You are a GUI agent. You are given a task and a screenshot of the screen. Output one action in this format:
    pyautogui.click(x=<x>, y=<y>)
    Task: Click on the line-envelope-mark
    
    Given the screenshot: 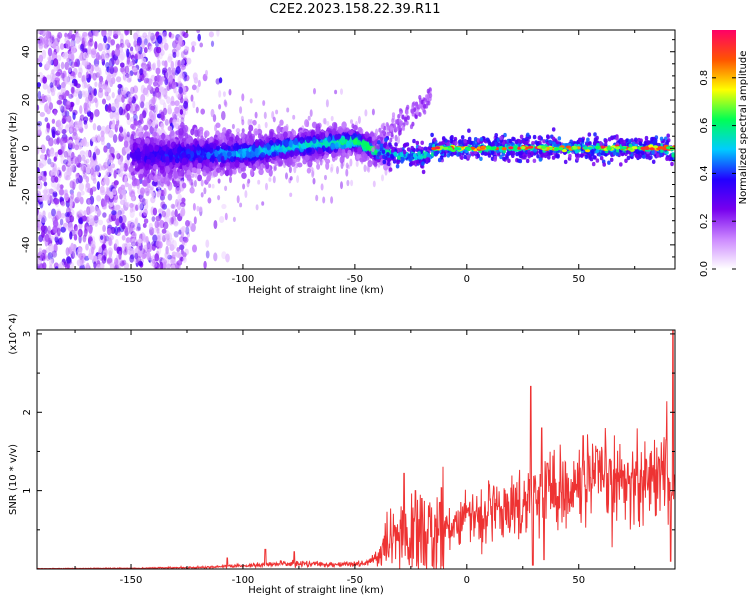 What is the action you would take?
    pyautogui.click(x=534, y=137)
    